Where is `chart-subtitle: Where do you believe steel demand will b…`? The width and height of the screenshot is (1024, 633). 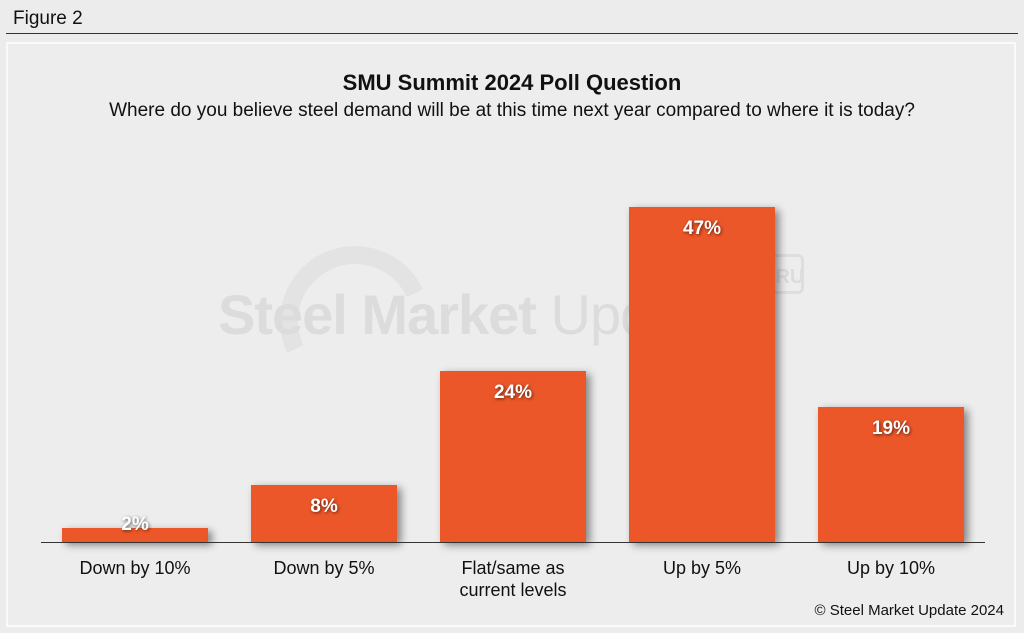
chart-subtitle: Where do you believe steel demand will b… is located at coordinates (512, 110).